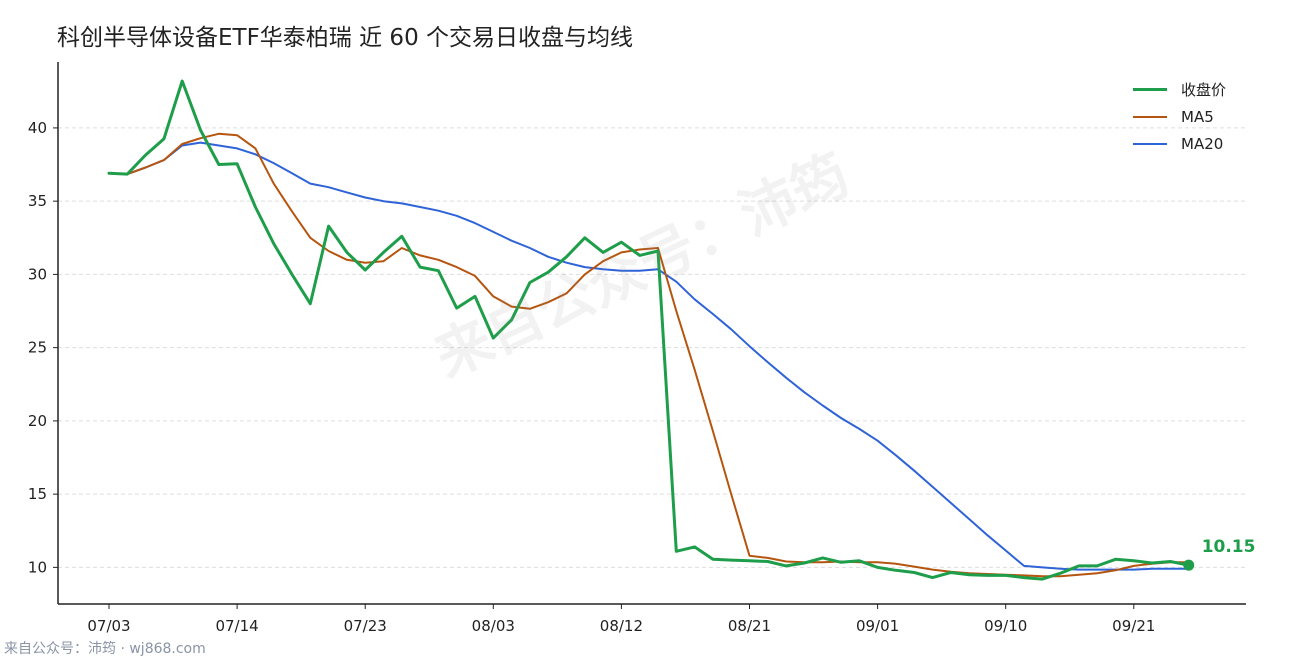 This screenshot has width=1290, height=660. Describe the element at coordinates (37, 348) in the screenshot. I see `y-tick-label: 25` at that location.